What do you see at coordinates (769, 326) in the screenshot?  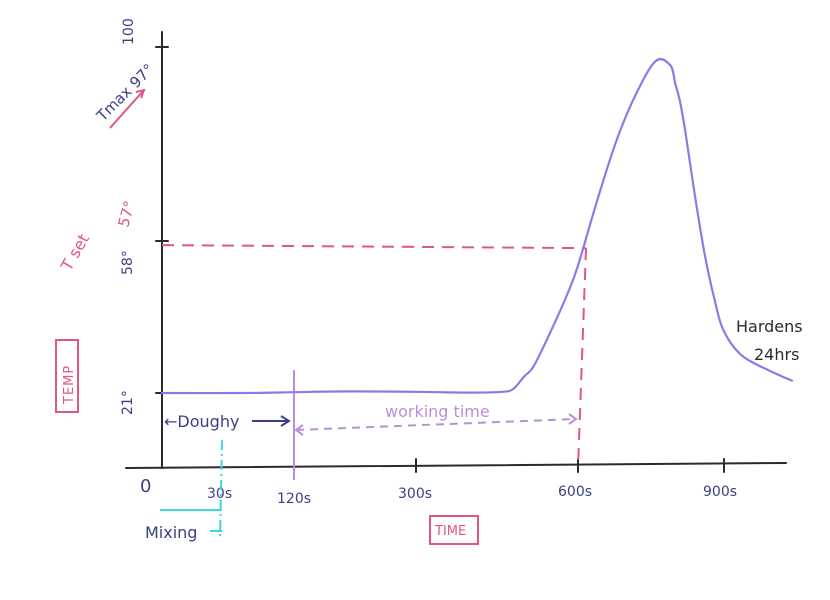 I see `hardens-label: Hardens` at bounding box center [769, 326].